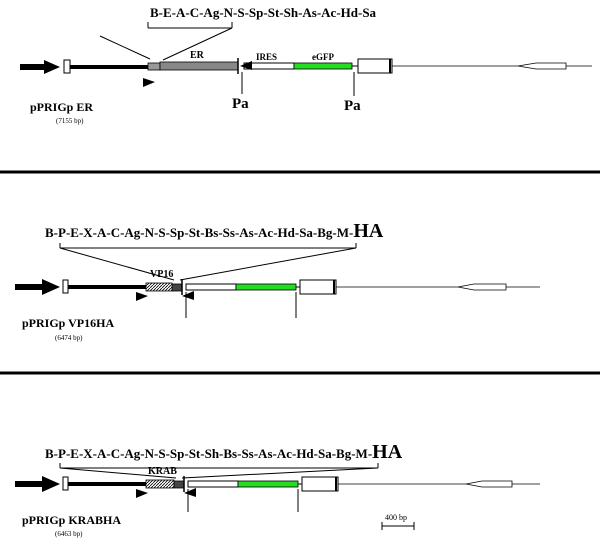 Image resolution: width=600 pixels, height=541 pixels. Describe the element at coordinates (70, 121) in the screenshot. I see `plasmid-size-er: (7155 bp)` at that location.